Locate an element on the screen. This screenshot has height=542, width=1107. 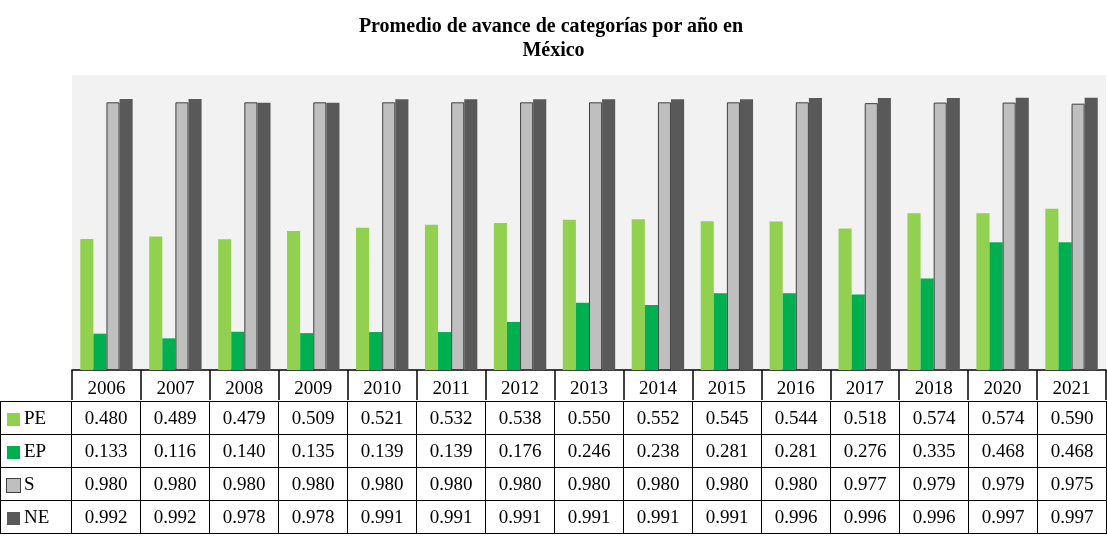
data-label: 0.176 is located at coordinates (520, 451).